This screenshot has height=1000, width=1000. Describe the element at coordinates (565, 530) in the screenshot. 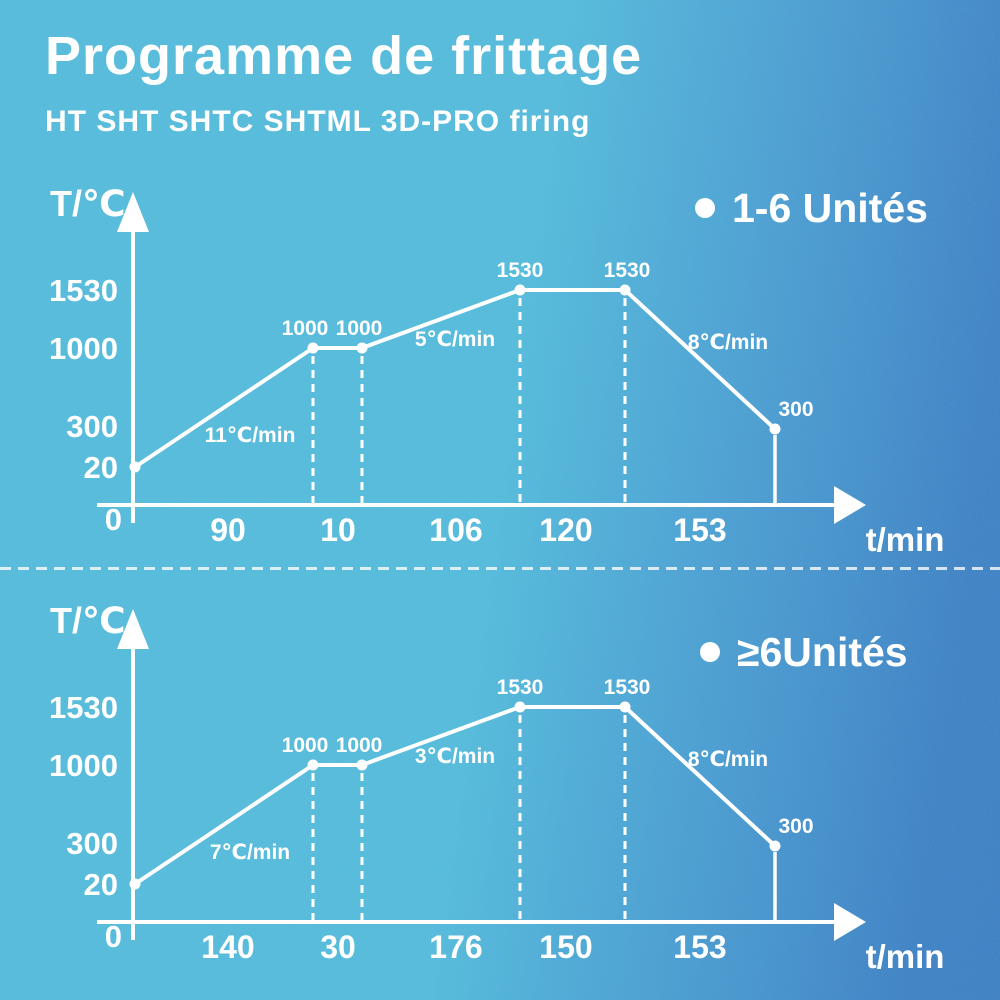

I see `x-tick-label: 120` at that location.